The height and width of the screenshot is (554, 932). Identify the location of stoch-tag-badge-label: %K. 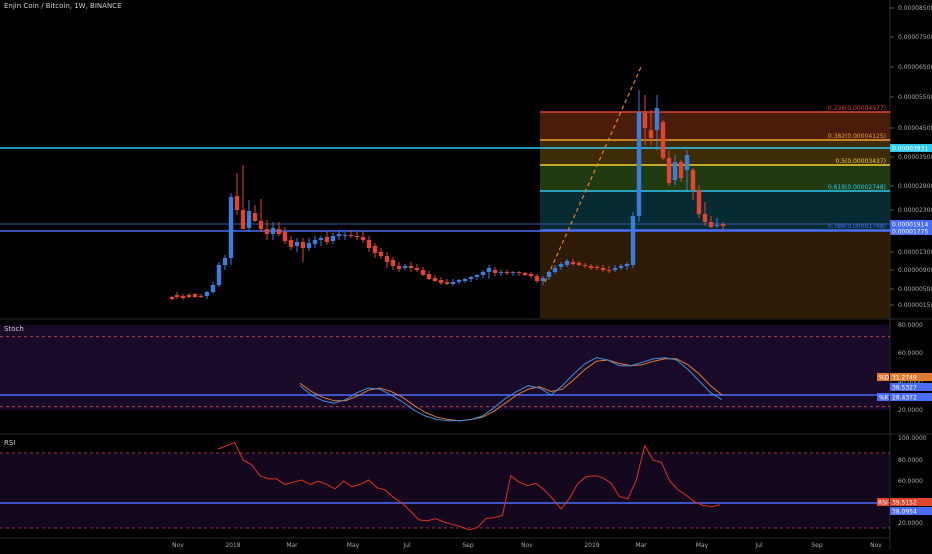
(884, 398).